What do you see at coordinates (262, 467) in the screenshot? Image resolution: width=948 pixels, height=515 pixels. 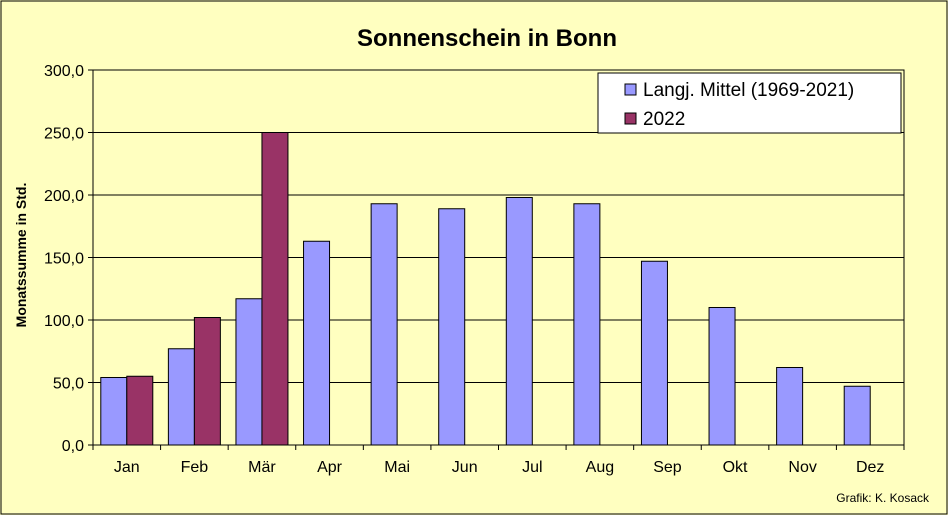 I see `x-tick-label: Mär` at bounding box center [262, 467].